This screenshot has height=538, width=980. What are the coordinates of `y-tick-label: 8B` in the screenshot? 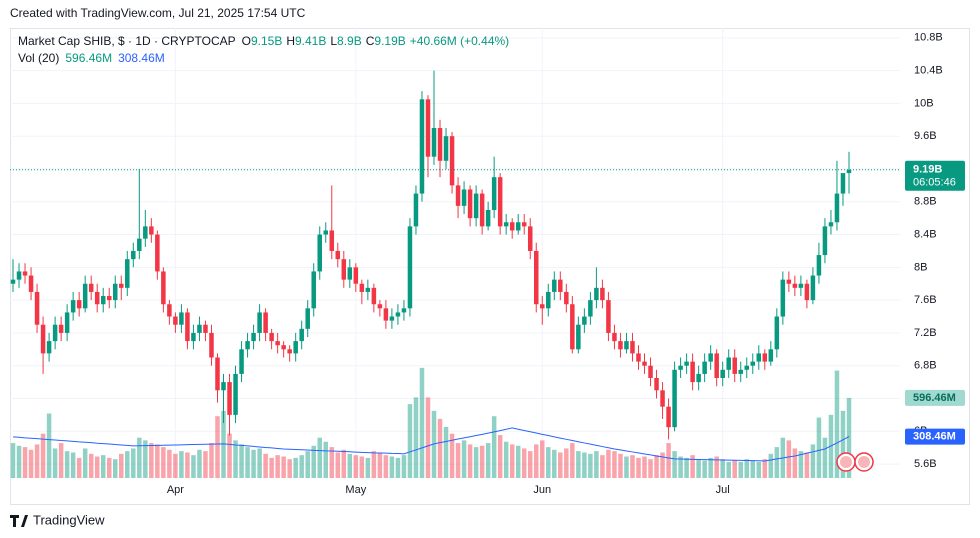 It's located at (920, 267).